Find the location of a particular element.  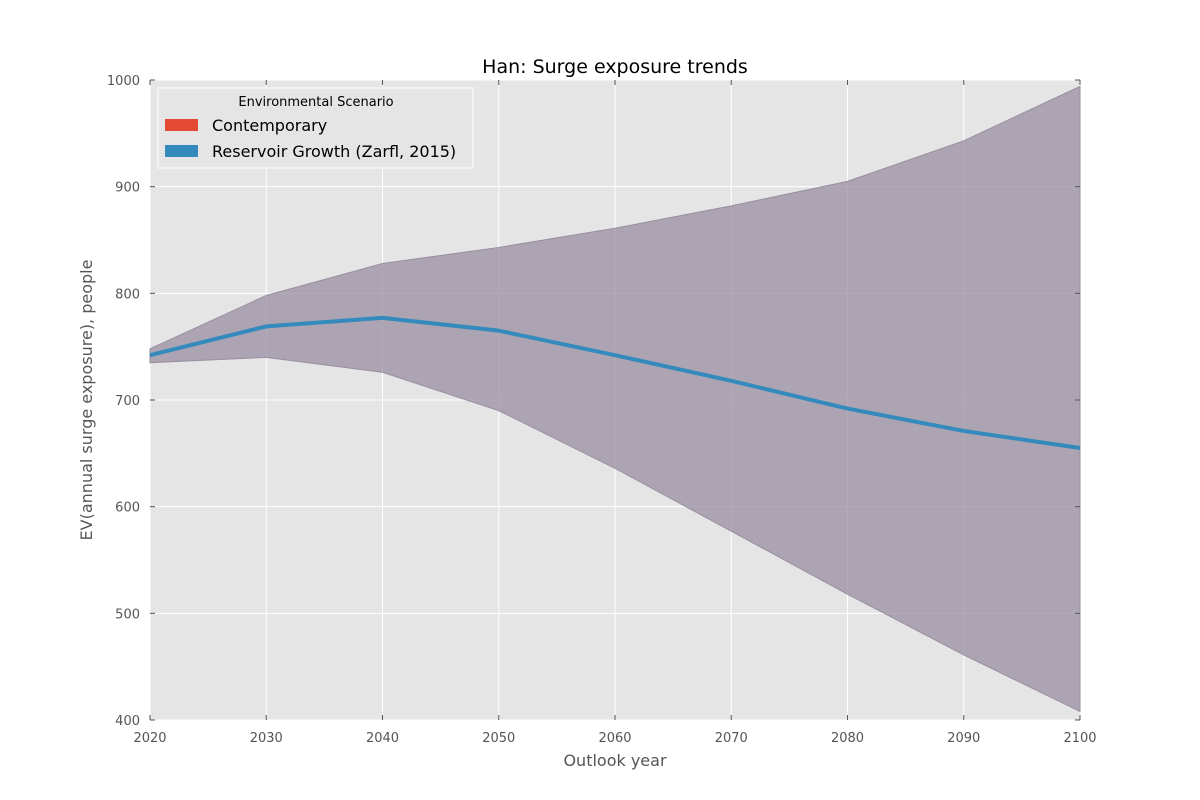

series-lines is located at coordinates (615, 382).